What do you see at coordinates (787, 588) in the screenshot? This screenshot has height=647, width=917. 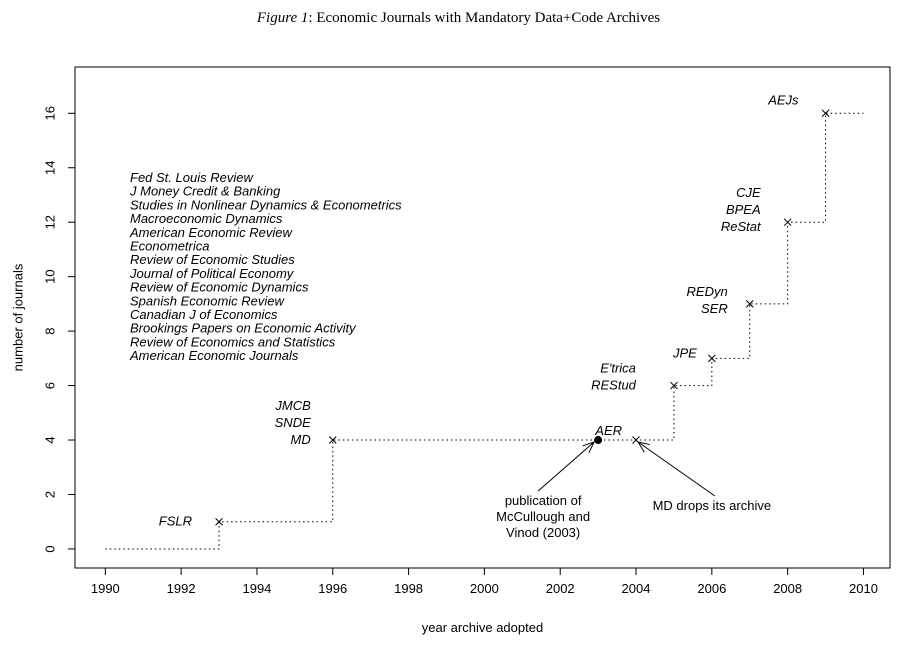 I see `x-tick-label: 2008` at bounding box center [787, 588].